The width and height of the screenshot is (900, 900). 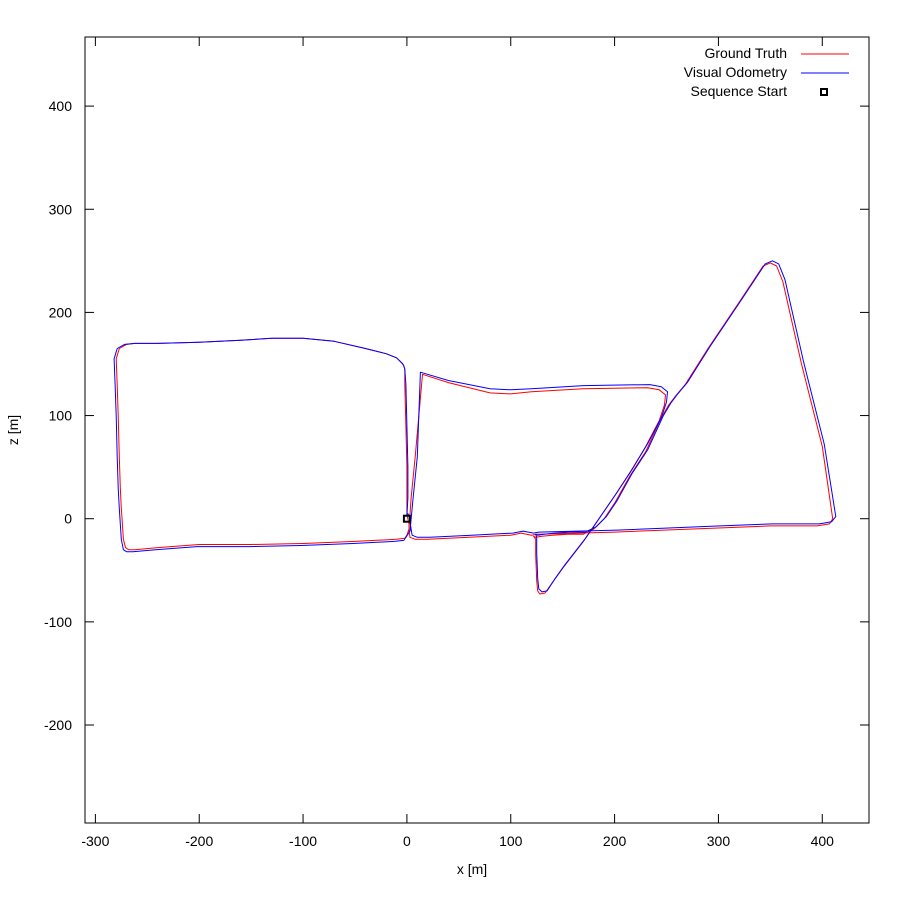 I want to click on y-tick-label: -100, so click(x=58, y=622).